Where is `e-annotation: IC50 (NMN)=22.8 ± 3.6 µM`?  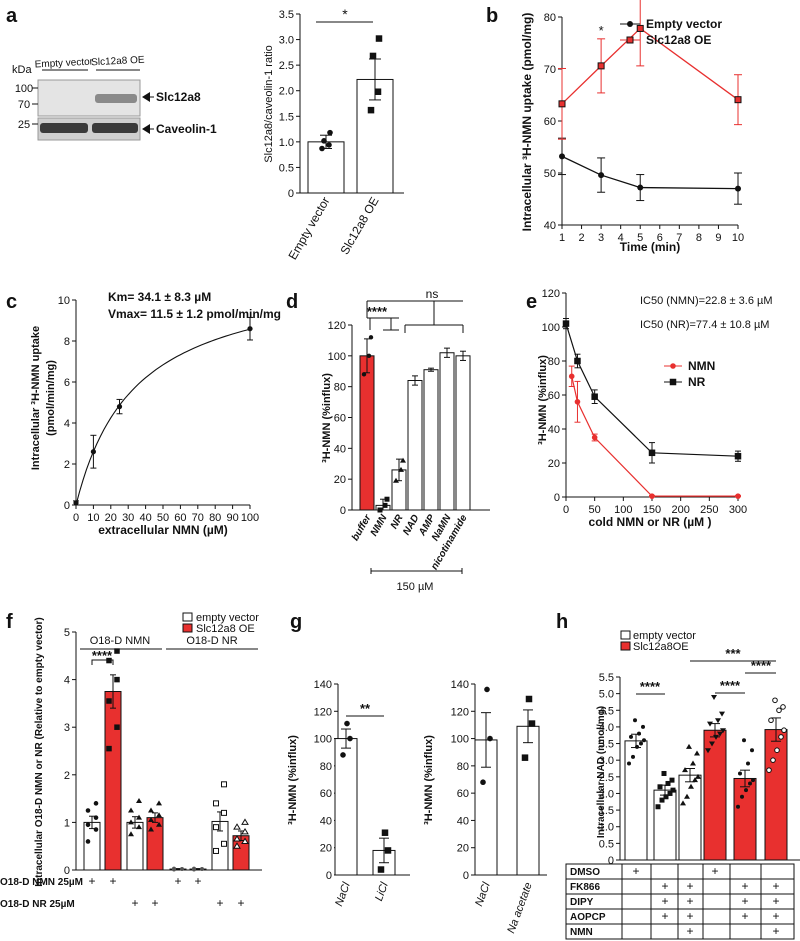 e-annotation: IC50 (NMN)=22.8 ± 3.6 µM is located at coordinates (706, 301).